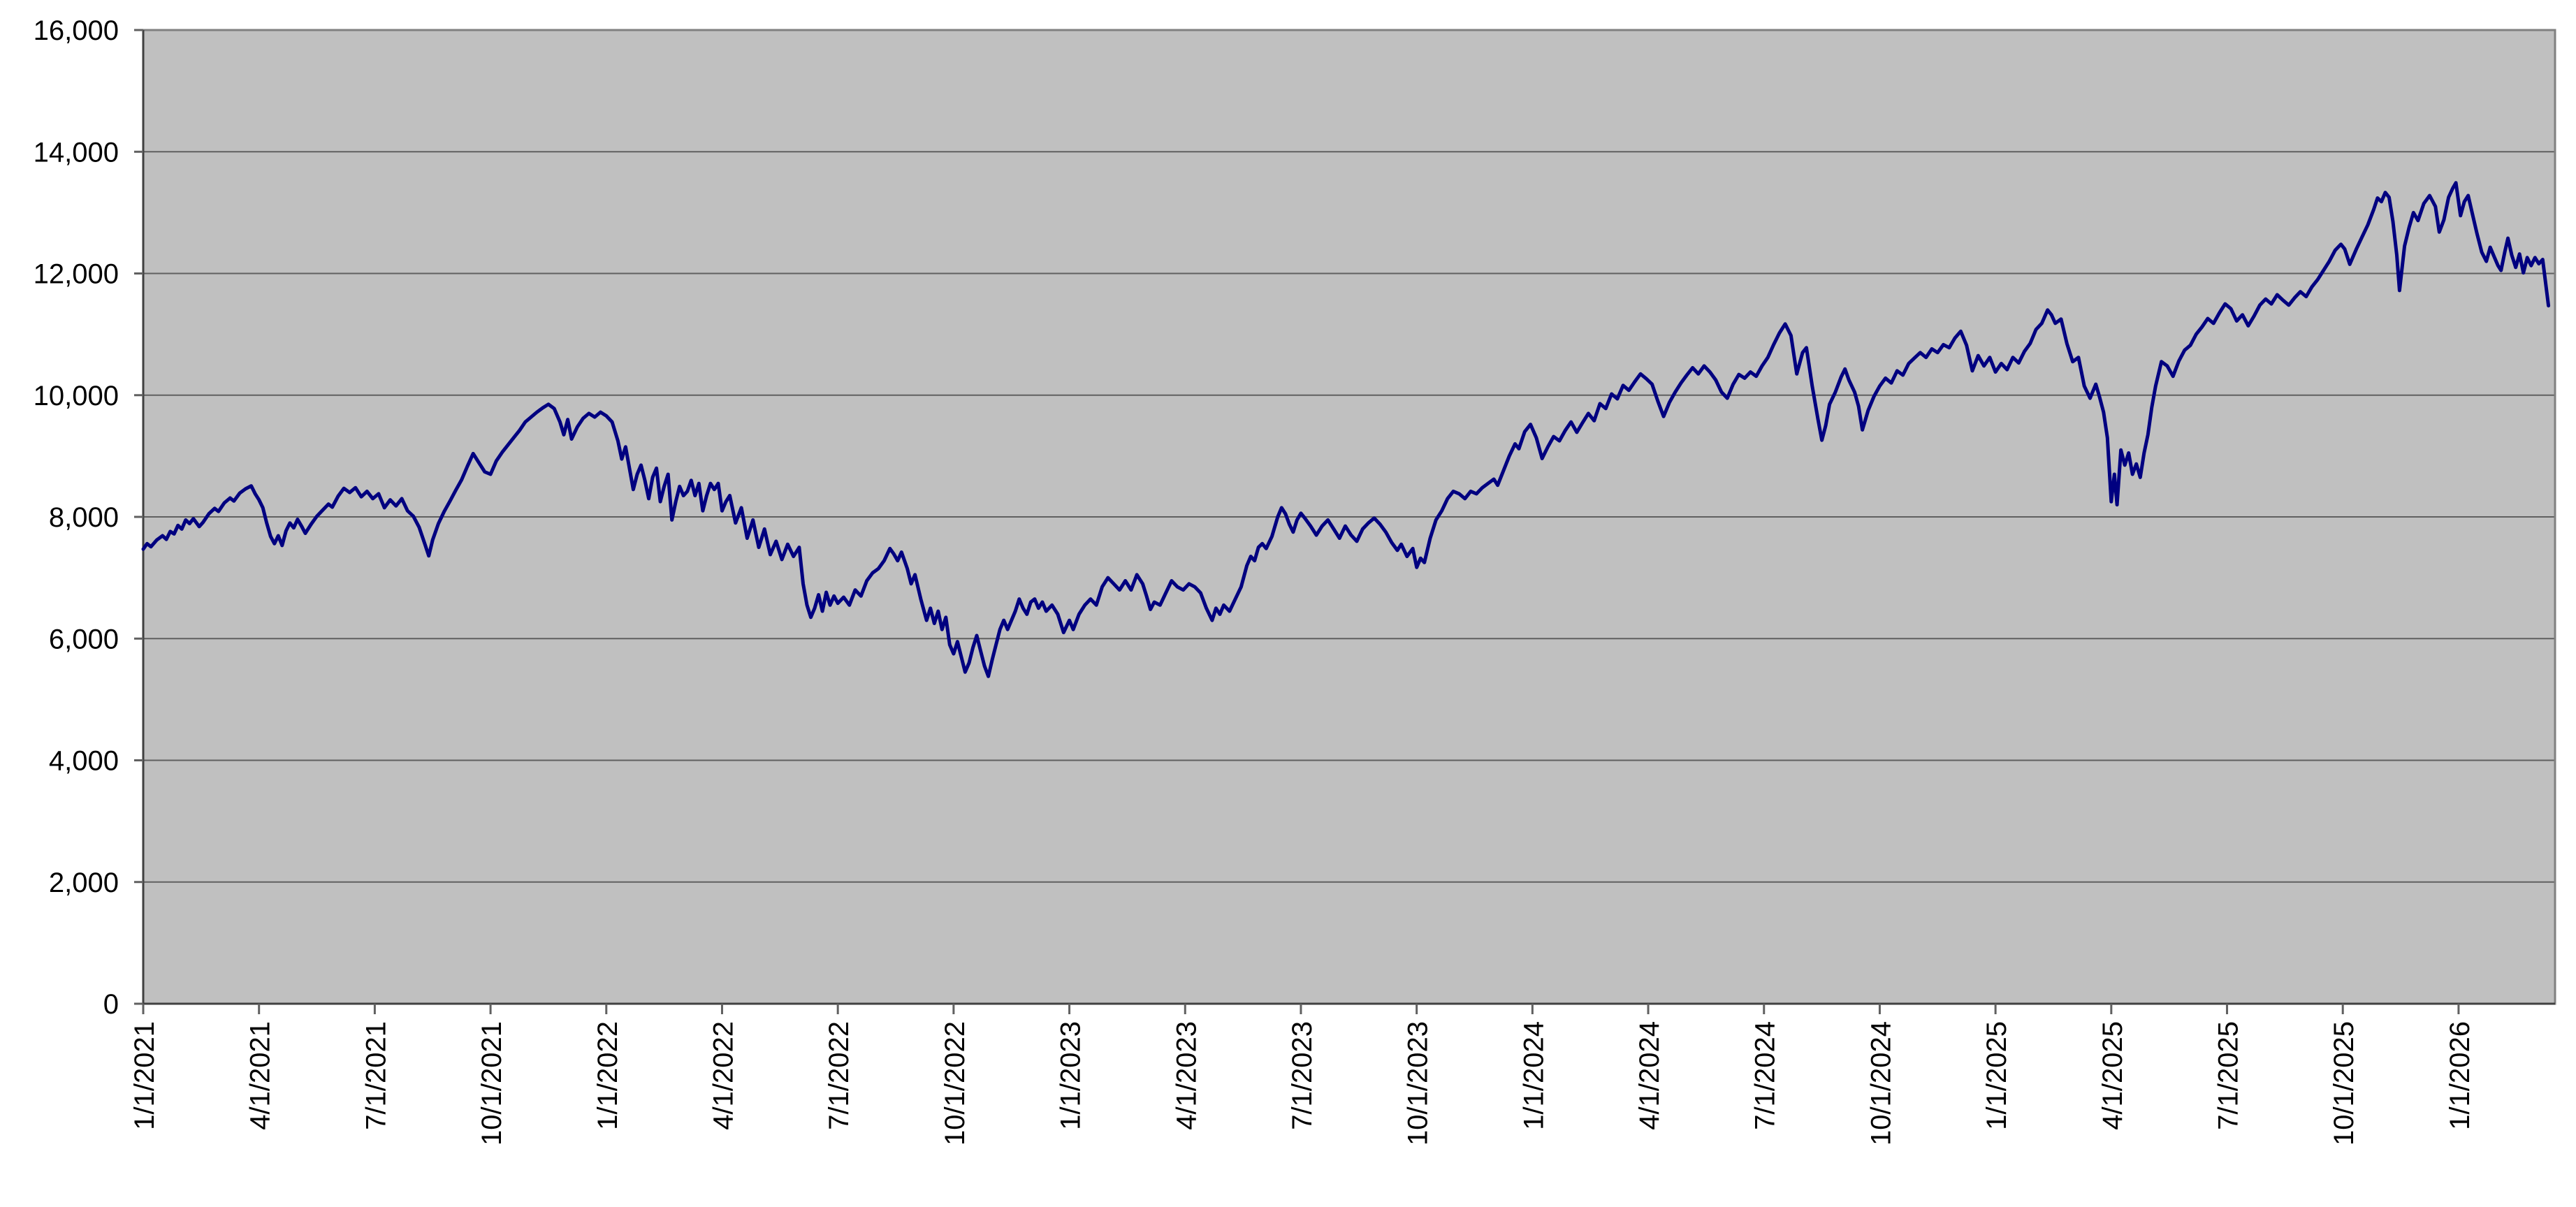 This screenshot has height=1207, width=2576. I want to click on x-axis-tick-label: 10/1/2024, so click(1880, 1083).